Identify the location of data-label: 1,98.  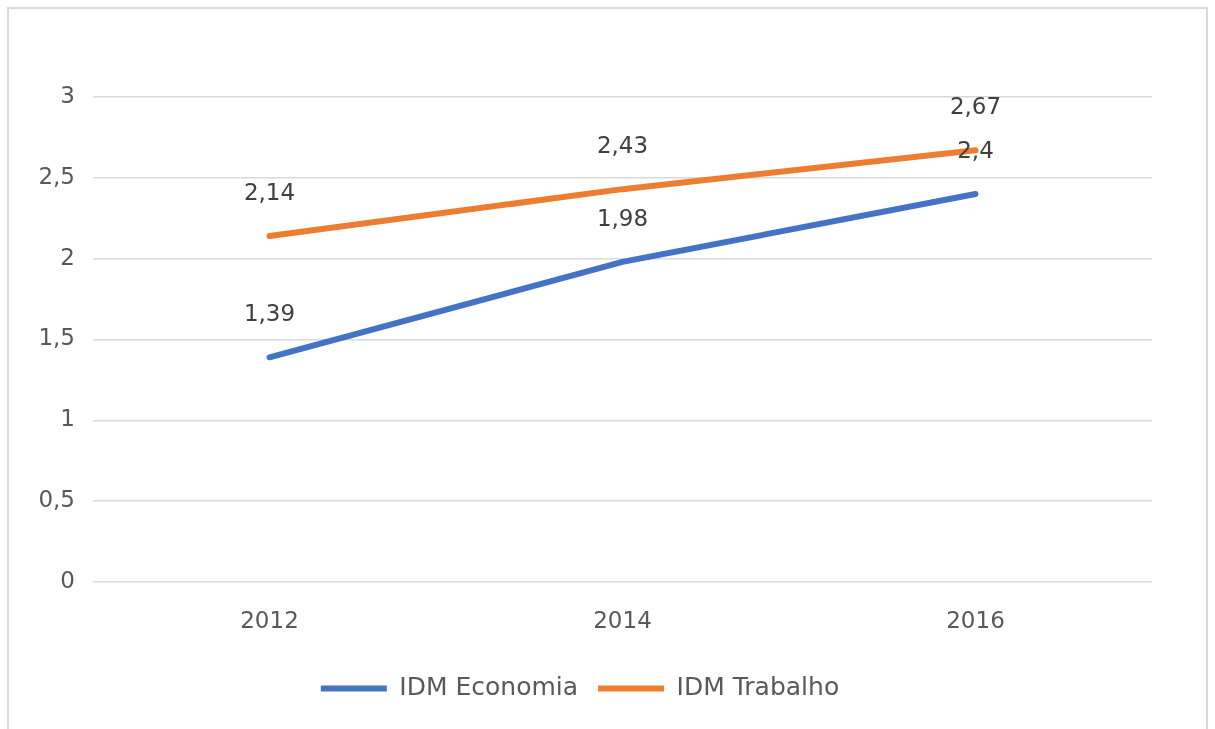
(622, 217).